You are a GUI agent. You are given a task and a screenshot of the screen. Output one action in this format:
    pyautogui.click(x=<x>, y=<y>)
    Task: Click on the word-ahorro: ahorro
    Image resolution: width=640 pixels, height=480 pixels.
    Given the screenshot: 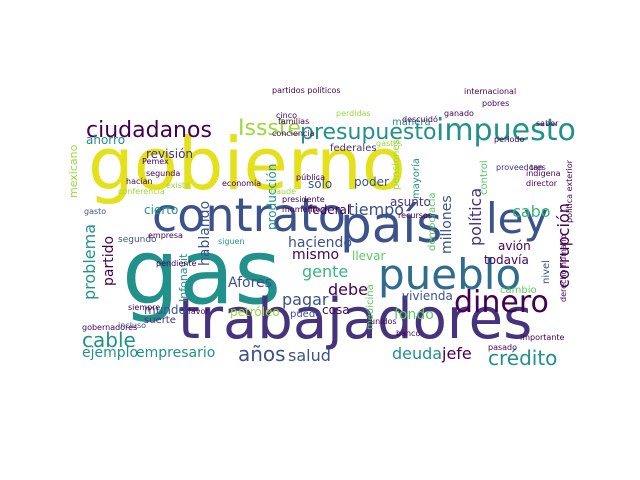 What is the action you would take?
    pyautogui.click(x=106, y=140)
    